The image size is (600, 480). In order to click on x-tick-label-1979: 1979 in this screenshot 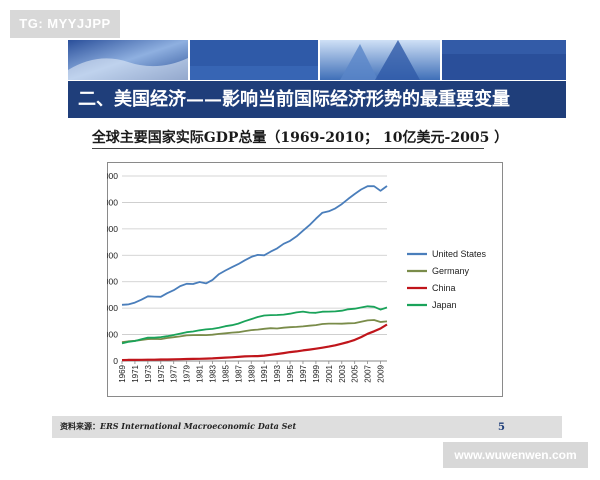, I will do `click(187, 373)`.